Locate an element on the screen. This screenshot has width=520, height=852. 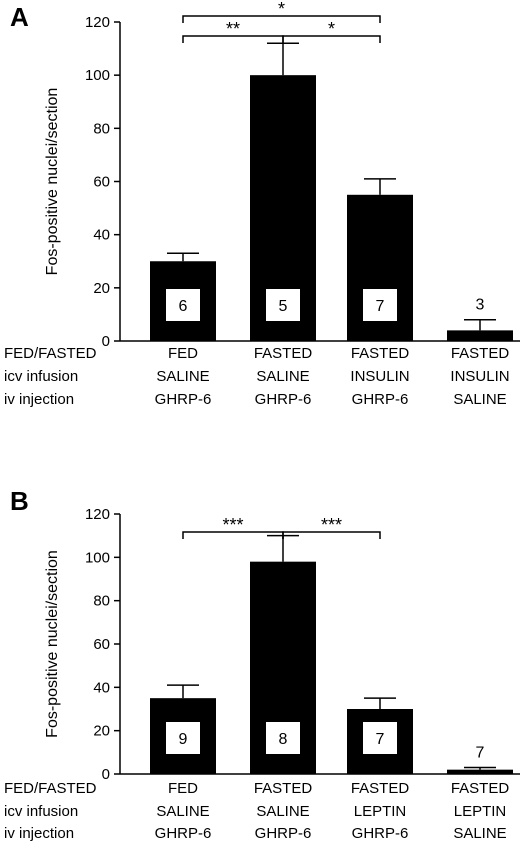
n-label: 8 is located at coordinates (283, 739).